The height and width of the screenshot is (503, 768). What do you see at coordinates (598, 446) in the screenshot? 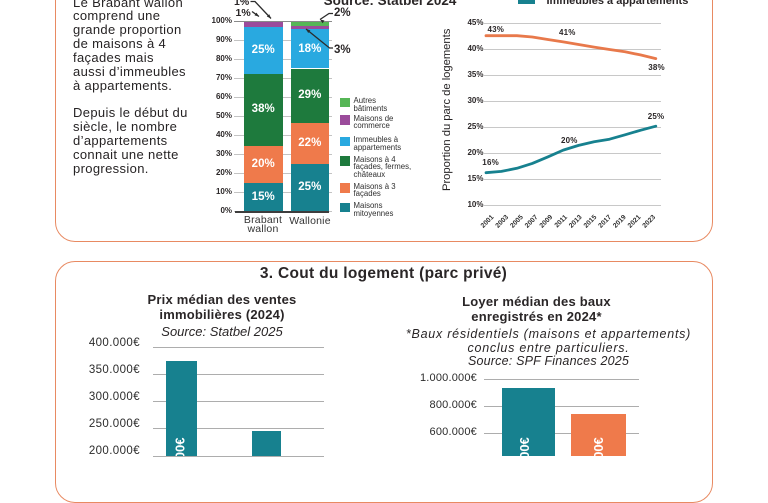
I see `svg-text: 745.000€` at bounding box center [598, 446].